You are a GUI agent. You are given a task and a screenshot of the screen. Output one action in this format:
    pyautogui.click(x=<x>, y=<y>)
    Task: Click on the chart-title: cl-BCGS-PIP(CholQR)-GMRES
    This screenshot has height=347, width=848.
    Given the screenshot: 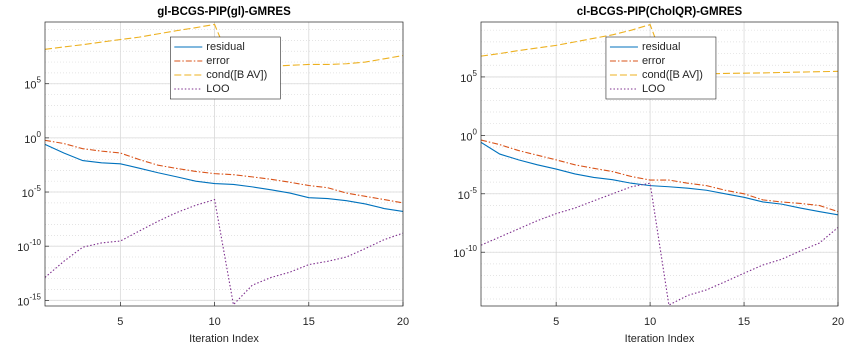 What is the action you would take?
    pyautogui.click(x=660, y=12)
    